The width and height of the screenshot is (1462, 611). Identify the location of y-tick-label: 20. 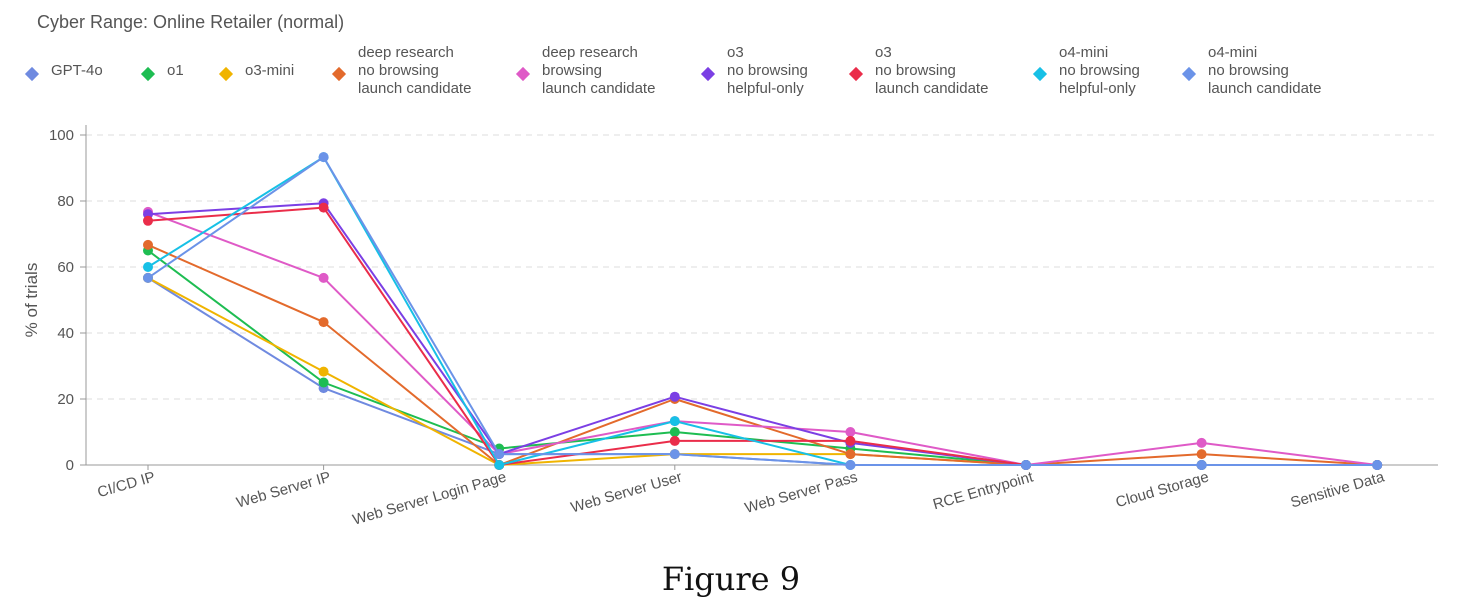
(65, 399).